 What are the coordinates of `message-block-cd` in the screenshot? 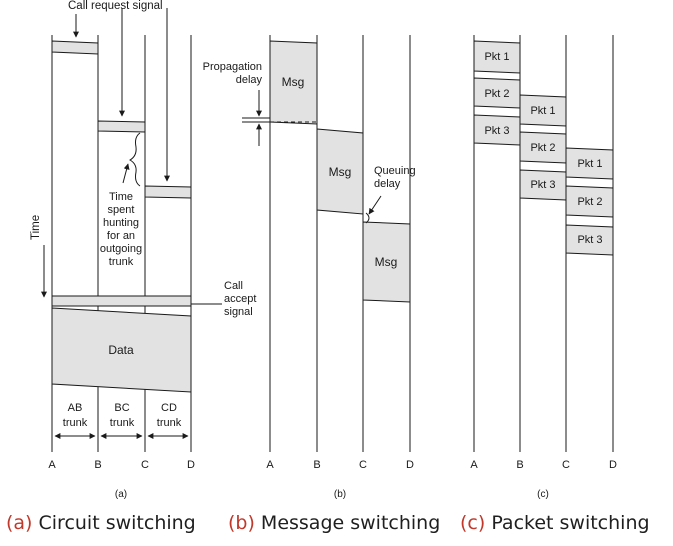 It's located at (386, 262).